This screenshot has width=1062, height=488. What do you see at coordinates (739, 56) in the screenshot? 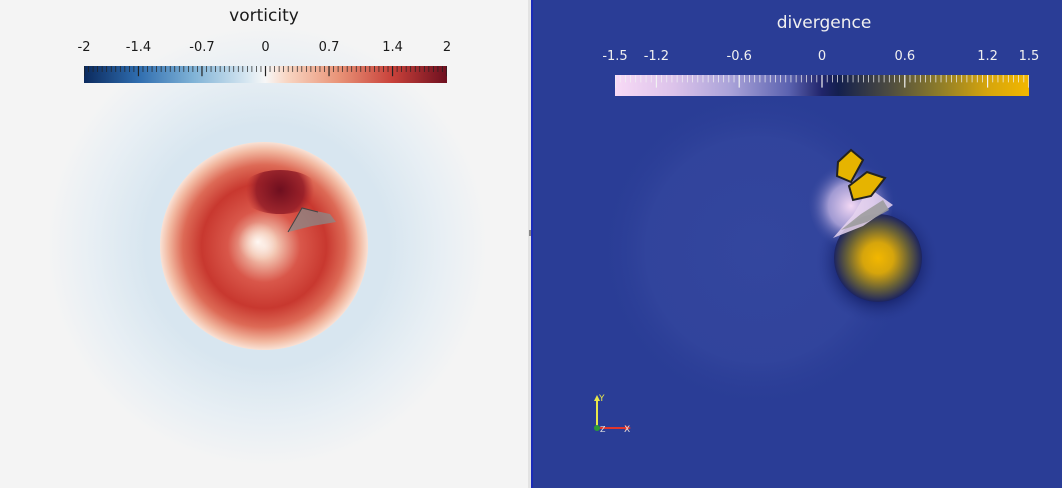
I see `colorbar-label: -0.6` at bounding box center [739, 56].